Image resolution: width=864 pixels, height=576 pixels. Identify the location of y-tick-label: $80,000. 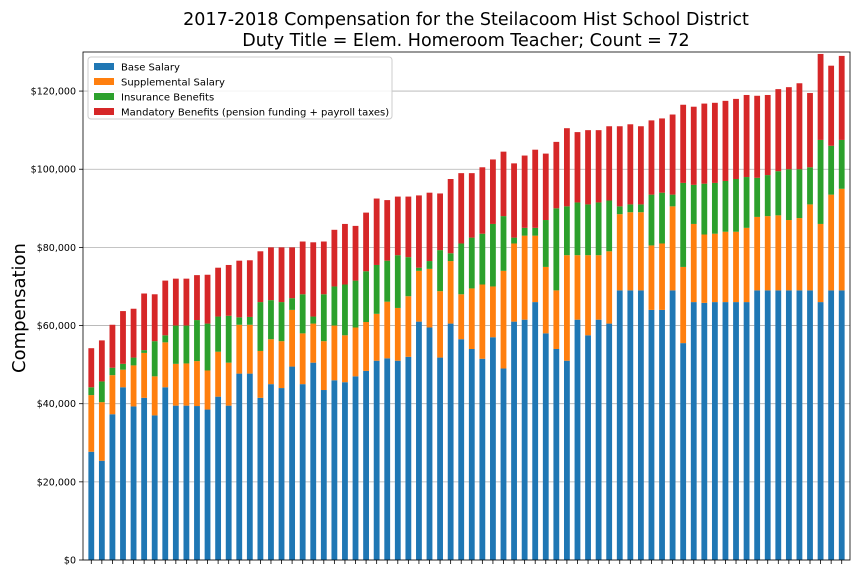
(56, 248).